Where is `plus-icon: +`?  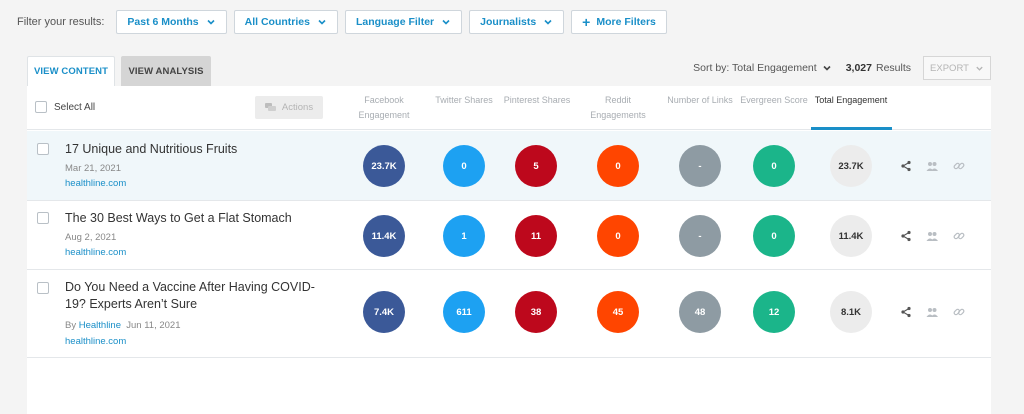
plus-icon: + is located at coordinates (586, 22).